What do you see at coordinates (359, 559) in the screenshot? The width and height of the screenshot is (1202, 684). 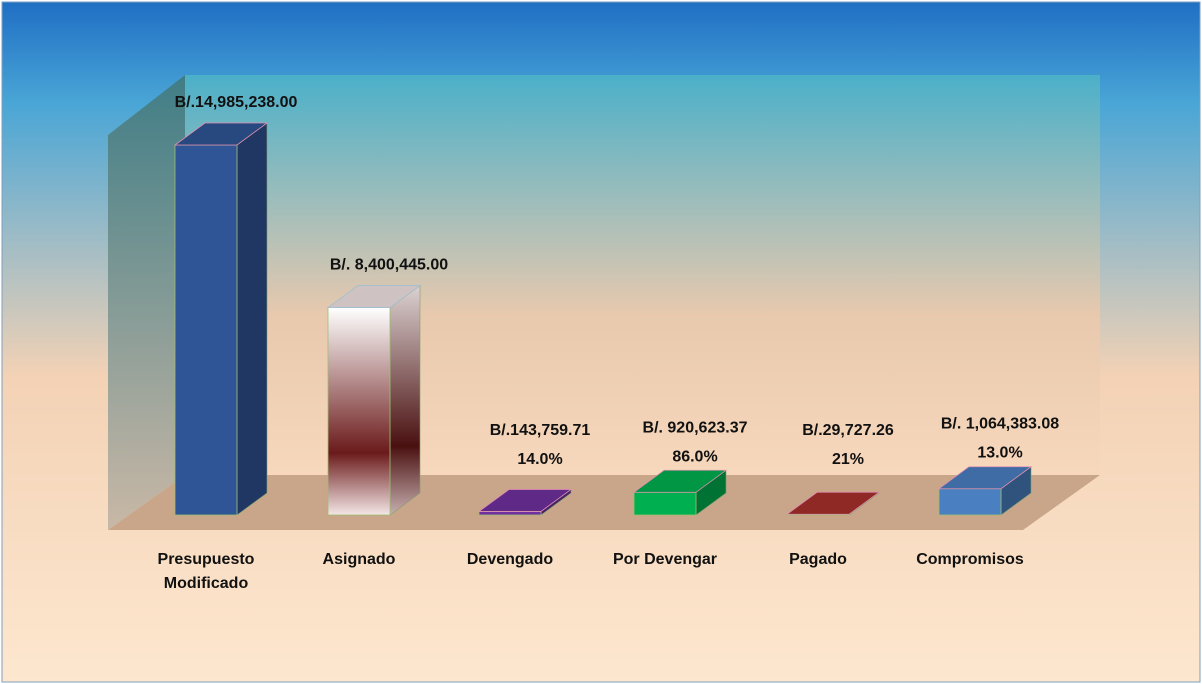 I see `x-tick-label: Asignado` at bounding box center [359, 559].